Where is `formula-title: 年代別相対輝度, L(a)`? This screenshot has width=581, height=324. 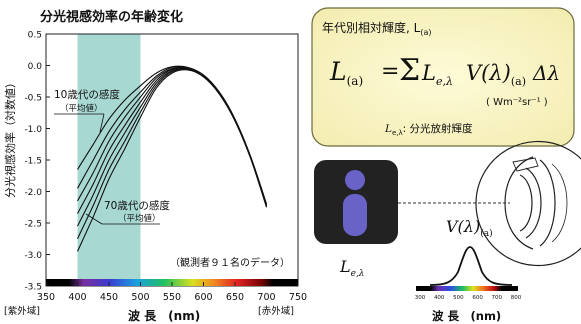
formula-title: 年代別相対輝度, L(a) is located at coordinates (376, 28).